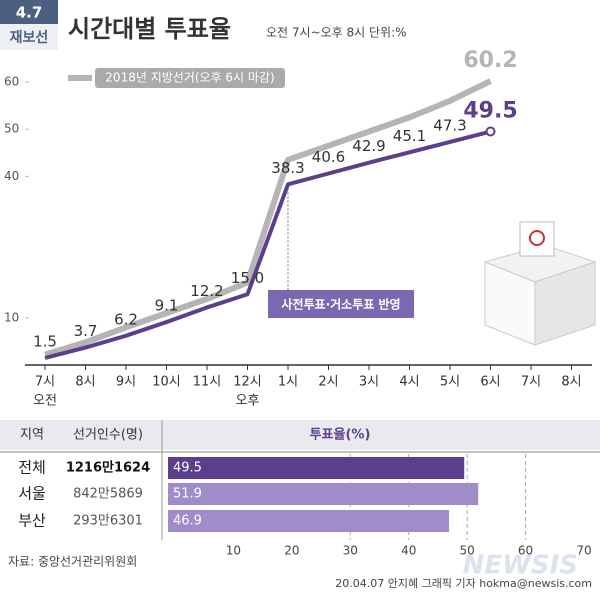 The height and width of the screenshot is (595, 600). Describe the element at coordinates (108, 521) in the screenshot. I see `voters: 293만6301` at that location.